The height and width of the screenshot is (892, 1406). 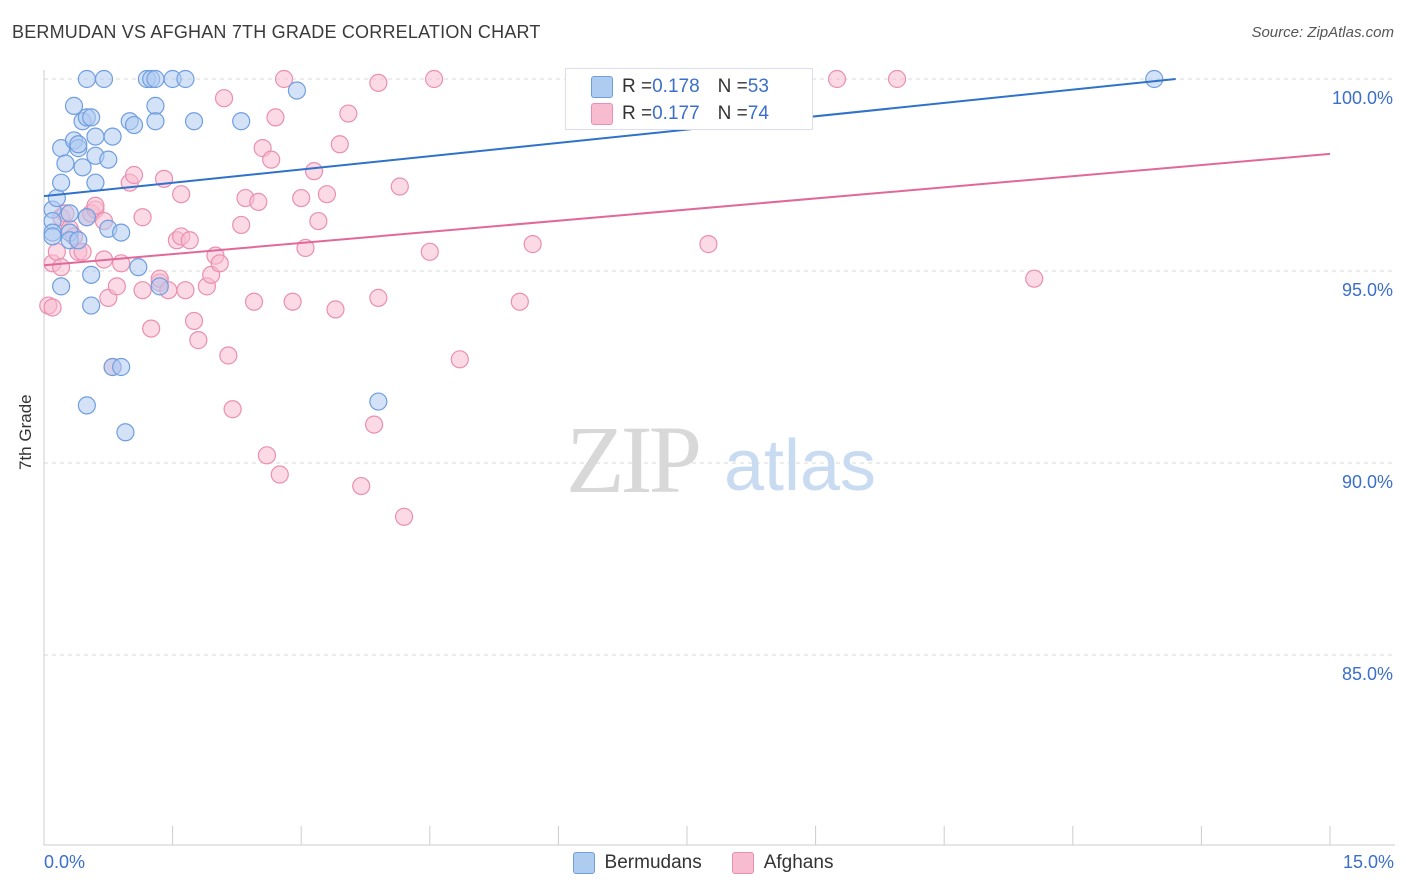 I want to click on bermudans-label: Bermudans, so click(x=653, y=862).